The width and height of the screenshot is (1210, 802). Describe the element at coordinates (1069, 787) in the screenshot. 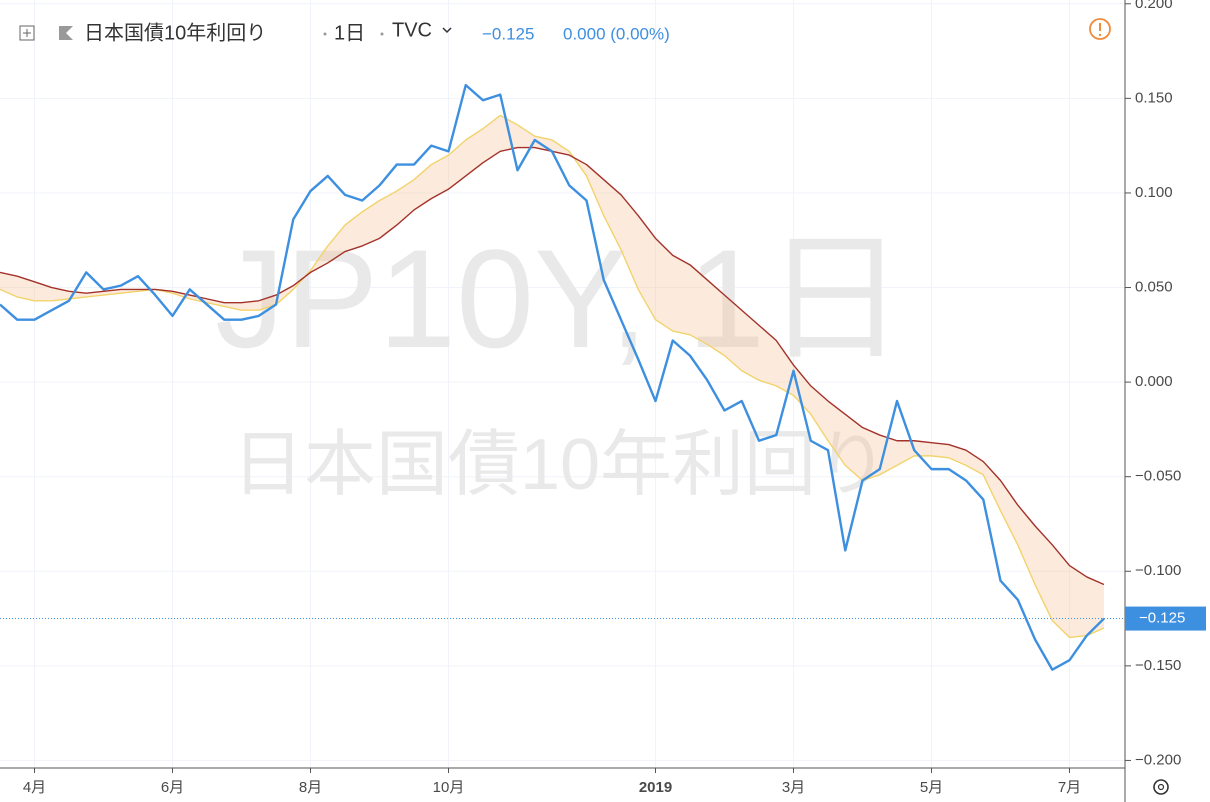

I see `x-tick-label: 7月` at that location.